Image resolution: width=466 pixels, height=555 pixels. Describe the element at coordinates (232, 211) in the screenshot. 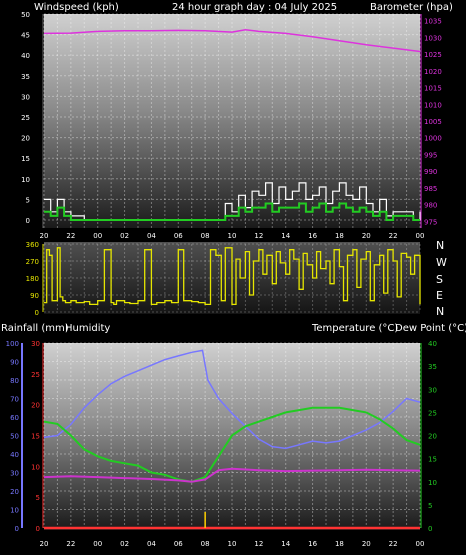

I see `wind-avg-line` at that location.